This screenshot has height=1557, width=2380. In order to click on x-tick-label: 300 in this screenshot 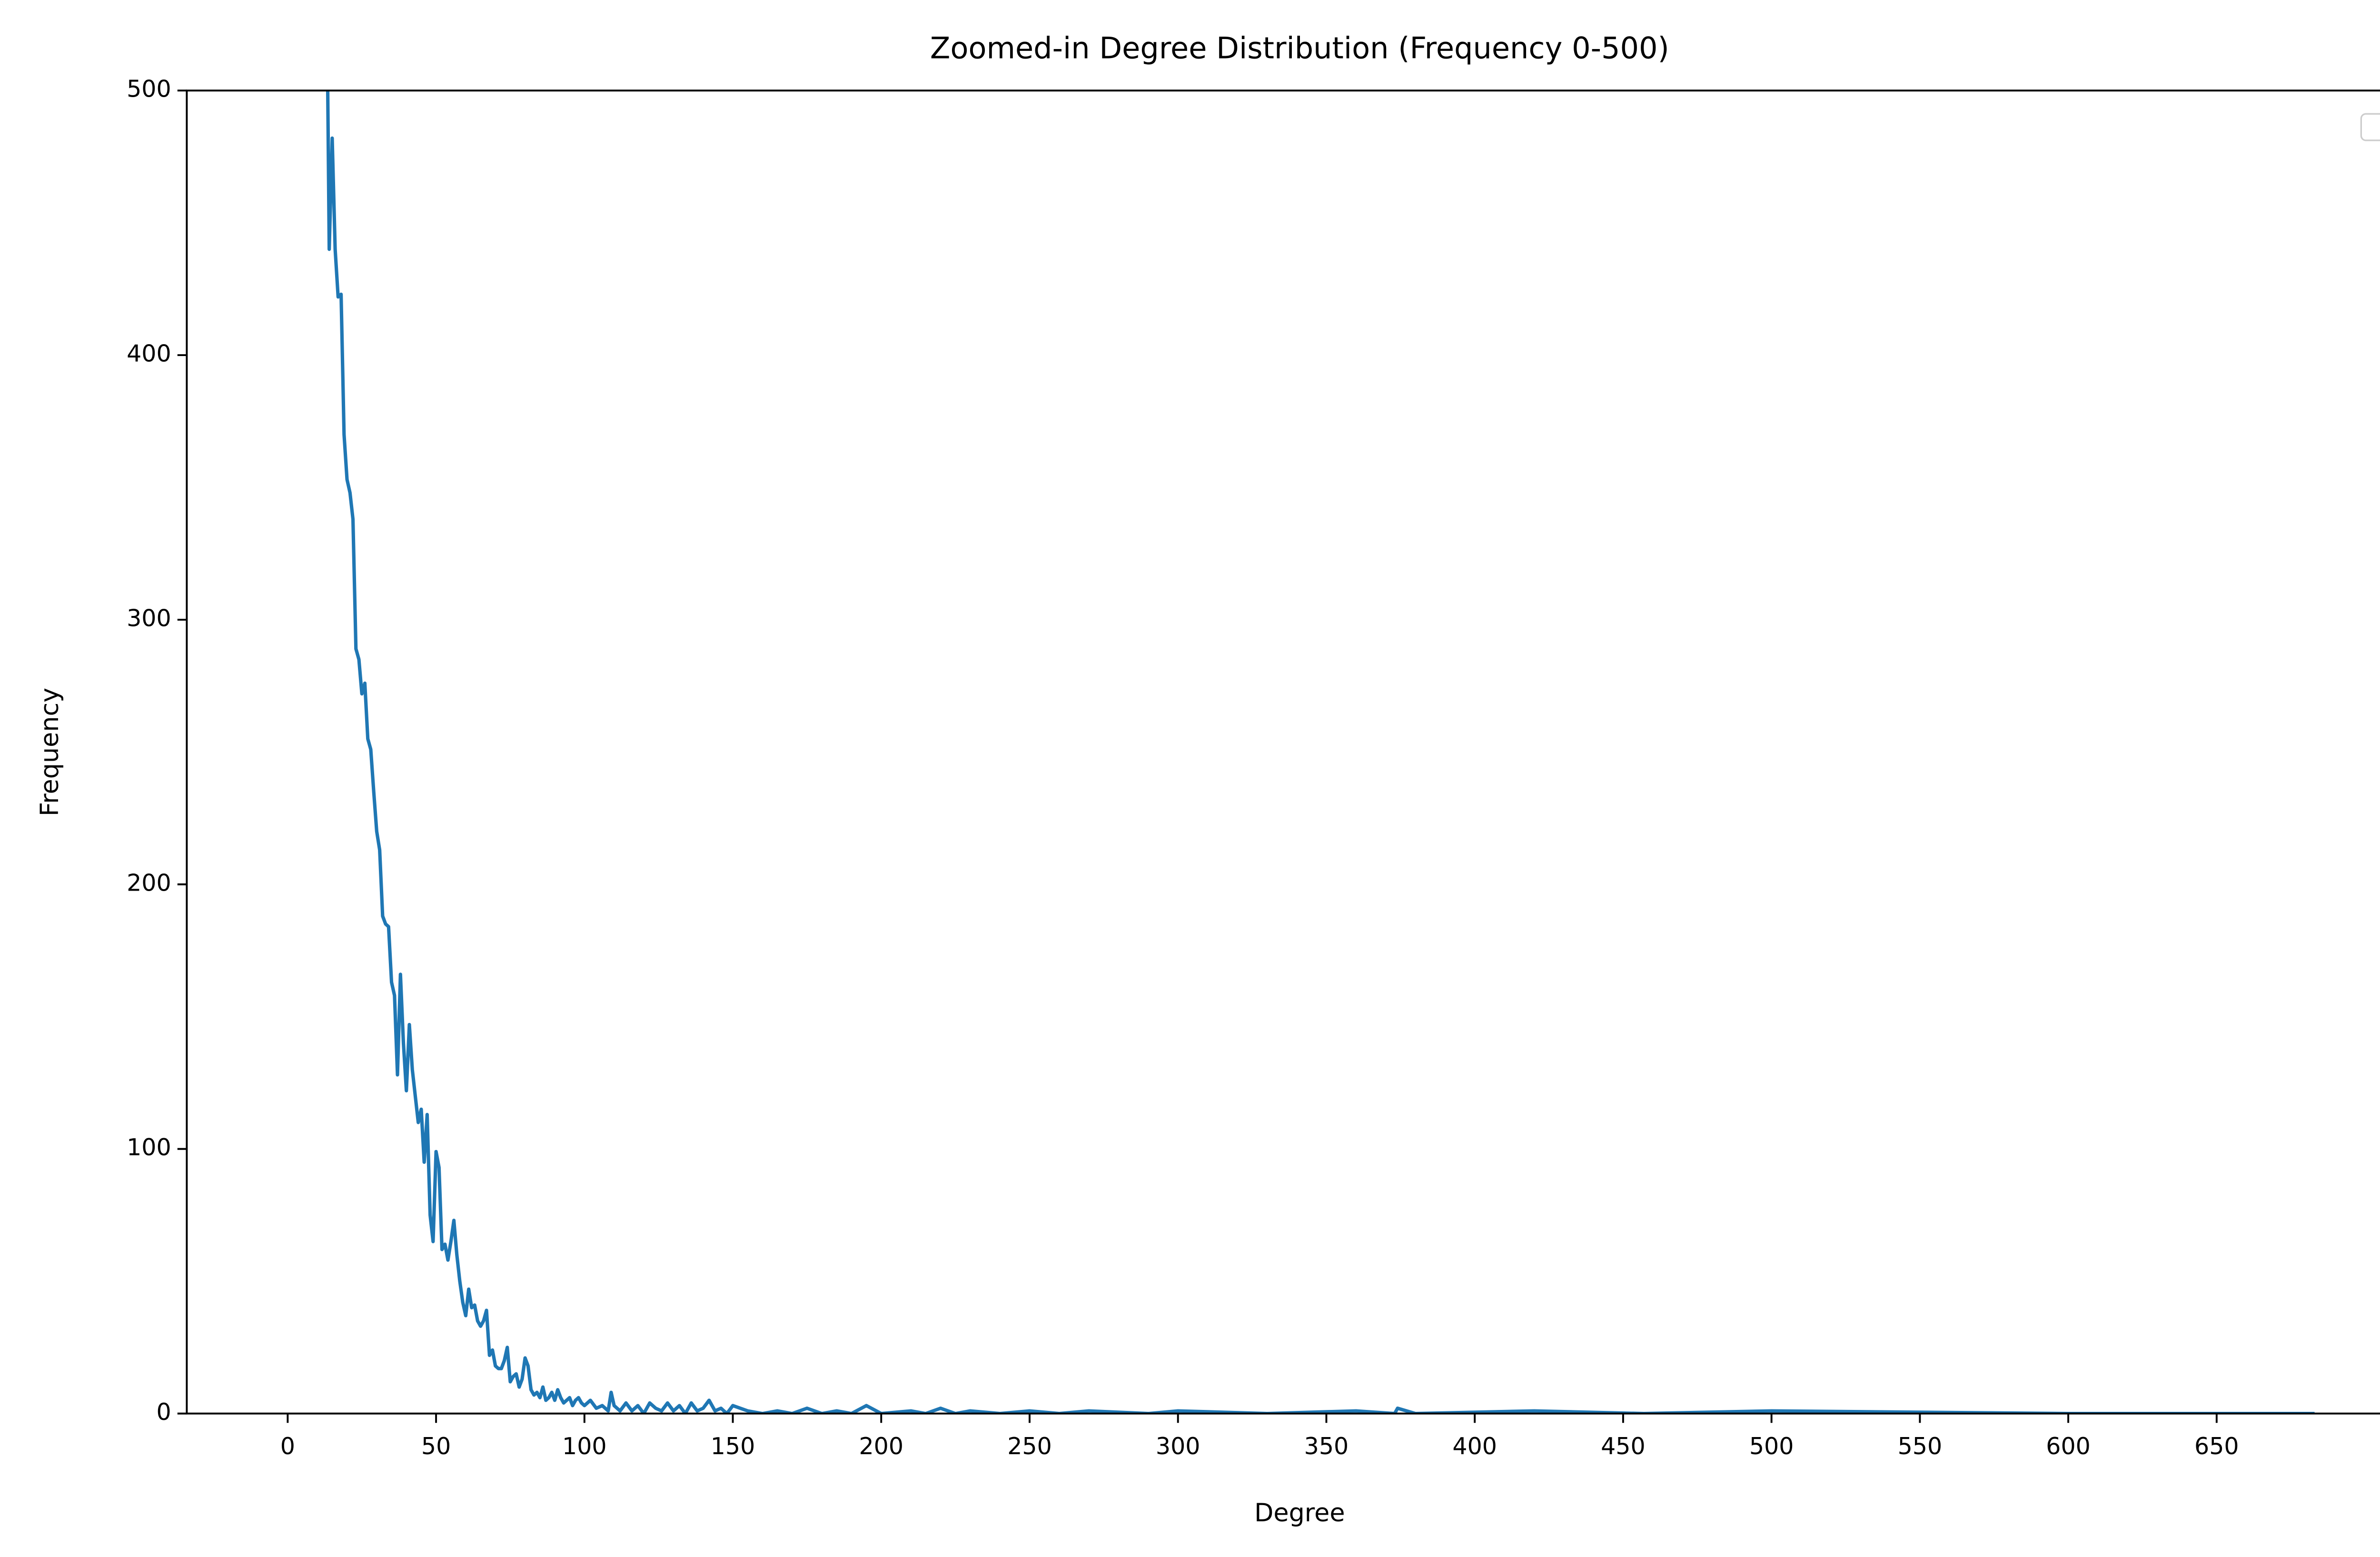, I will do `click(1178, 1446)`.